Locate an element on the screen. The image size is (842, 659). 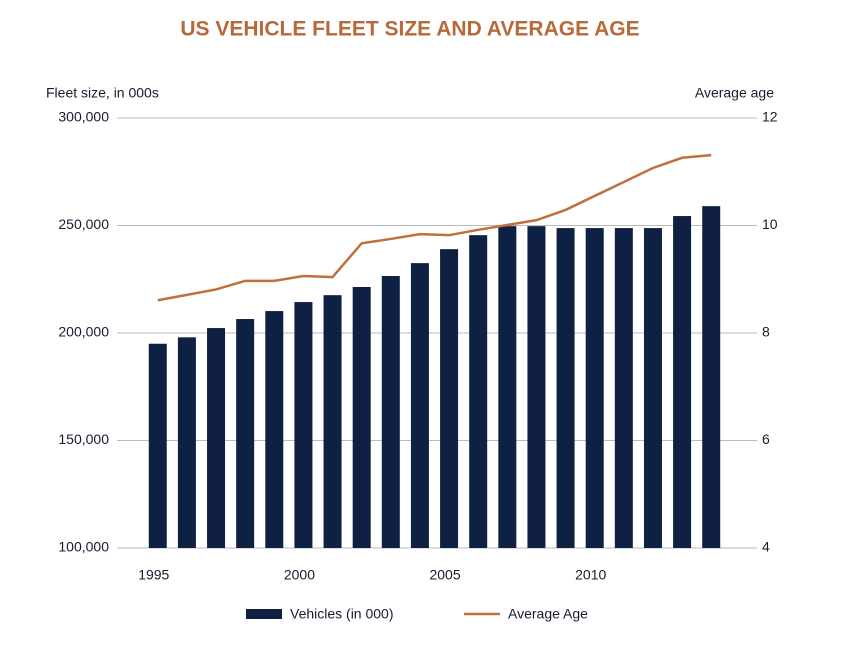
y-axis-label: Fleet size, in 000s is located at coordinates (102, 93).